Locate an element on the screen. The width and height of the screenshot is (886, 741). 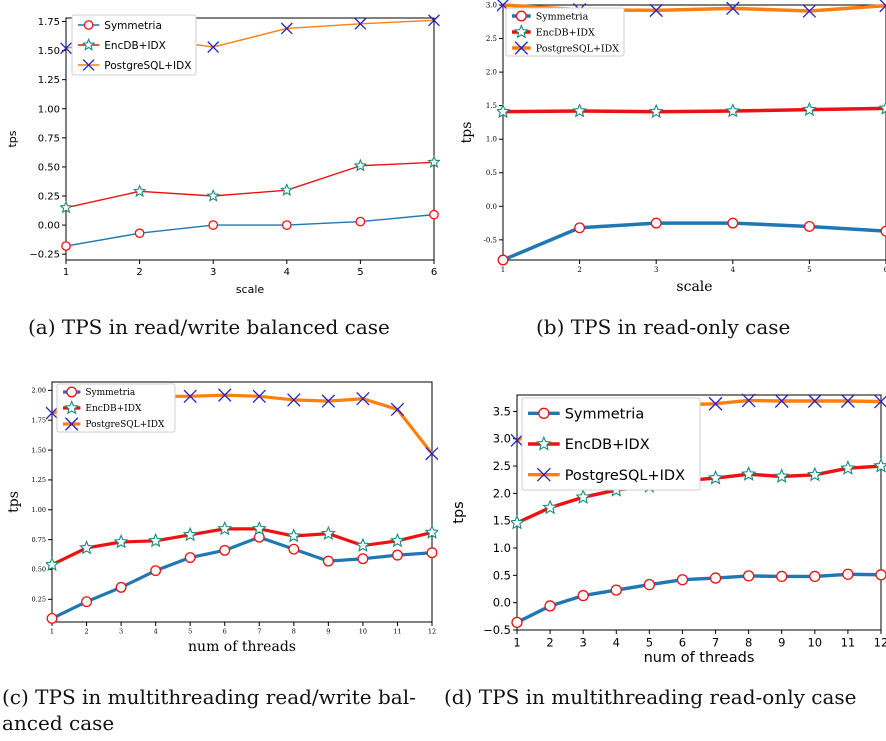
y-tick-label: 2.5 is located at coordinates (491, 39).